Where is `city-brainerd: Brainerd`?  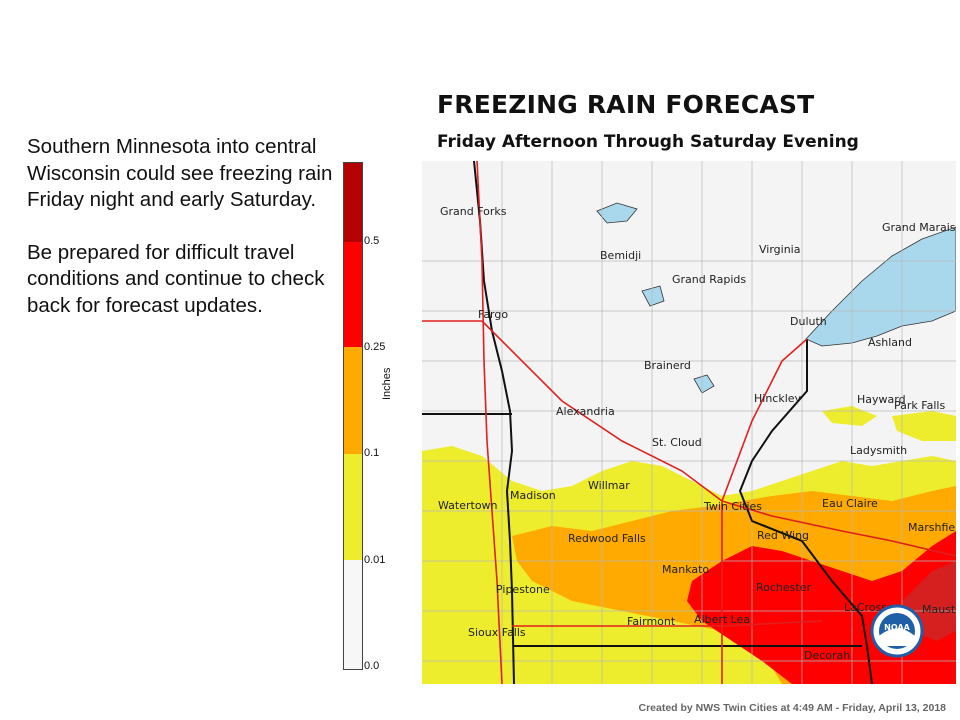 city-brainerd: Brainerd is located at coordinates (667, 365).